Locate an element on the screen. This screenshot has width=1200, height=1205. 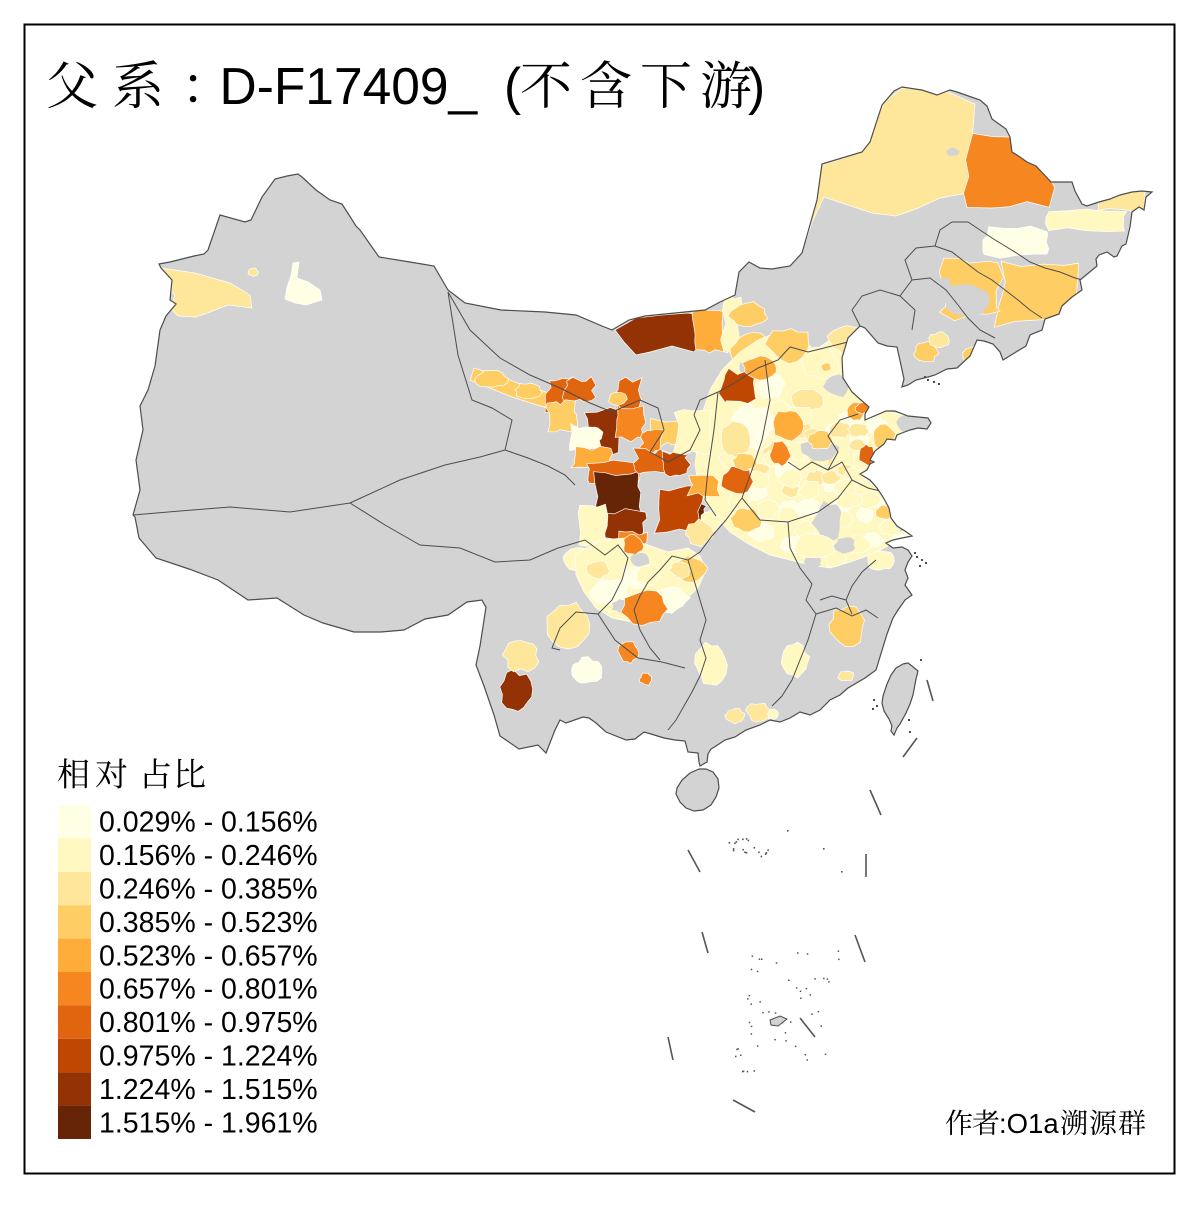
svg-text: 0.657% - 0.801% is located at coordinates (208, 990).